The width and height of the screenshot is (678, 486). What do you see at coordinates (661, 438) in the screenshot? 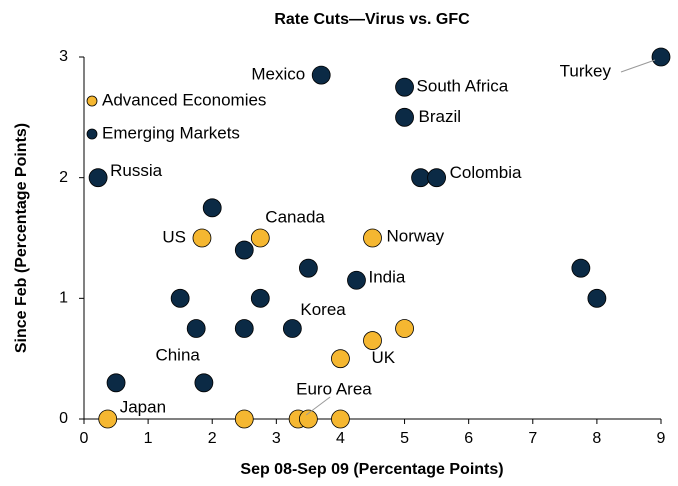
I see `x-tick-label: 9` at bounding box center [661, 438].